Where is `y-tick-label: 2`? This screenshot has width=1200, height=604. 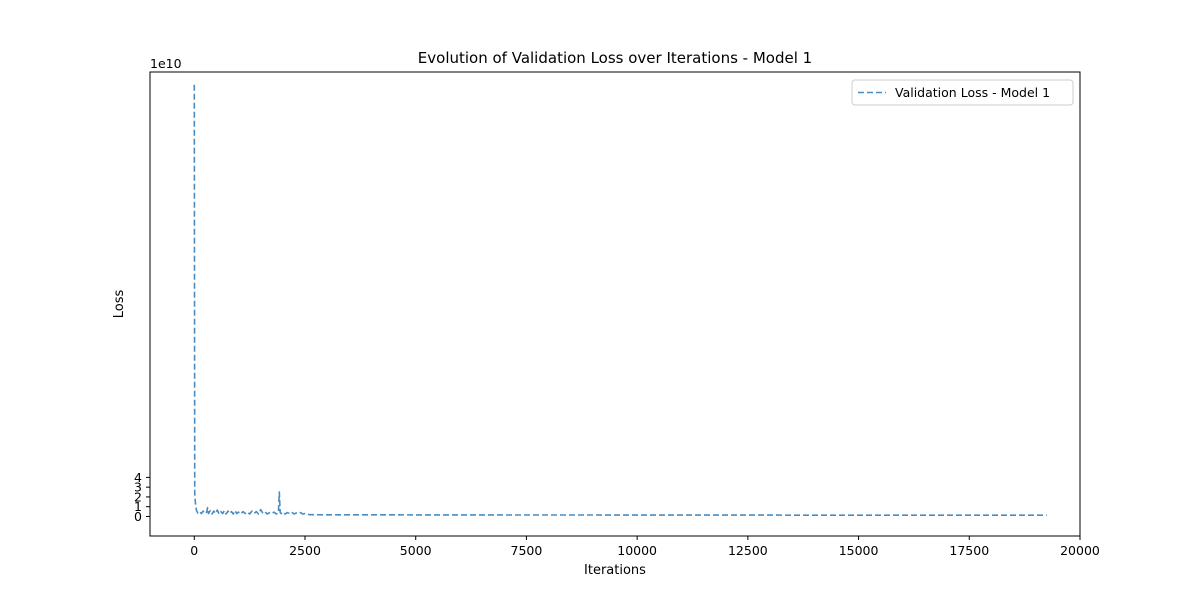
y-tick-label: 2 is located at coordinates (138, 496).